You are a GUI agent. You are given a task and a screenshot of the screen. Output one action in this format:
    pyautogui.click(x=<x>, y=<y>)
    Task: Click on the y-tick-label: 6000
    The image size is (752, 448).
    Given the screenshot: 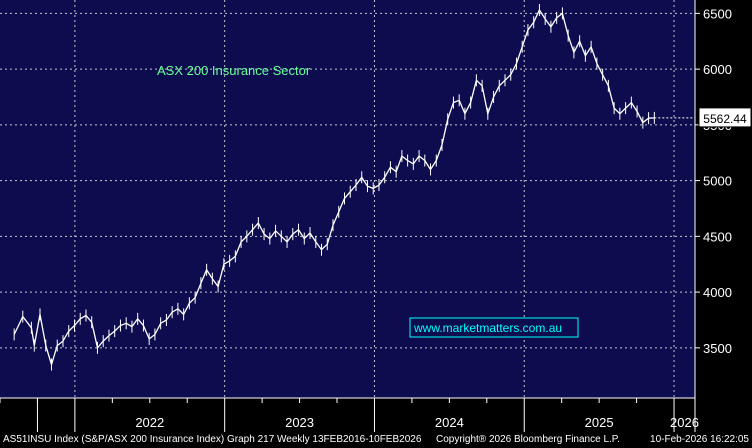 What is the action you would take?
    pyautogui.click(x=717, y=69)
    